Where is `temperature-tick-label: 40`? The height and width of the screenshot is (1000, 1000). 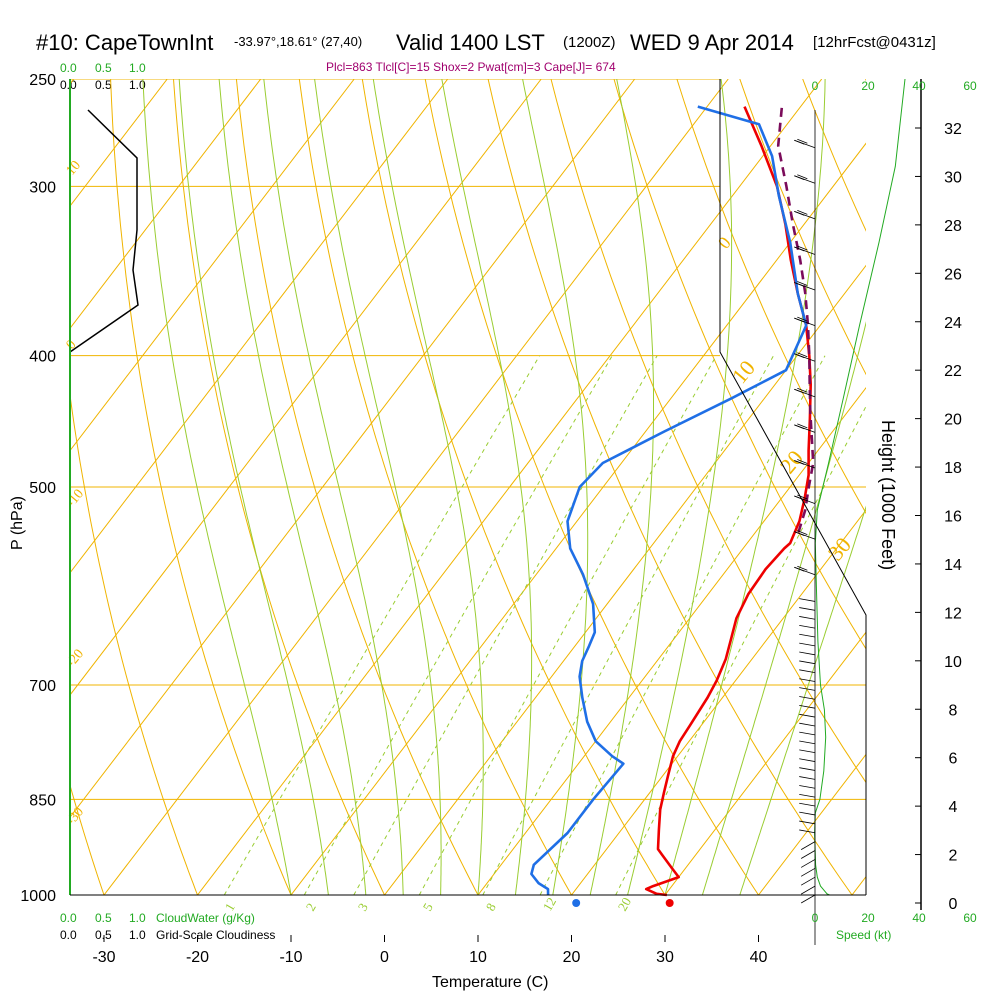
temperature-tick-label: 40 is located at coordinates (759, 957).